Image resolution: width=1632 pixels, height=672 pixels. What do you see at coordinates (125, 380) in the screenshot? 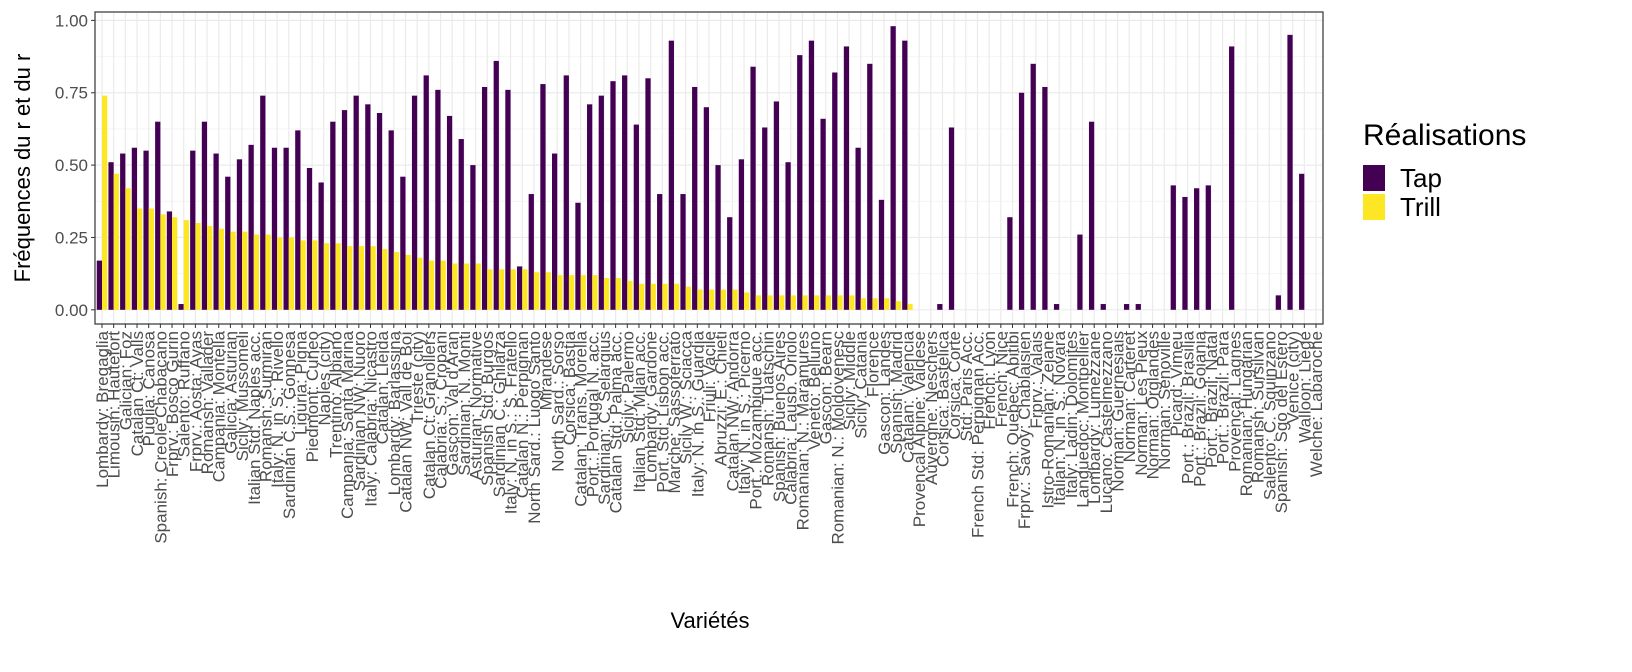
I see `x-tick-label: Galician: Foz` at bounding box center [125, 380].